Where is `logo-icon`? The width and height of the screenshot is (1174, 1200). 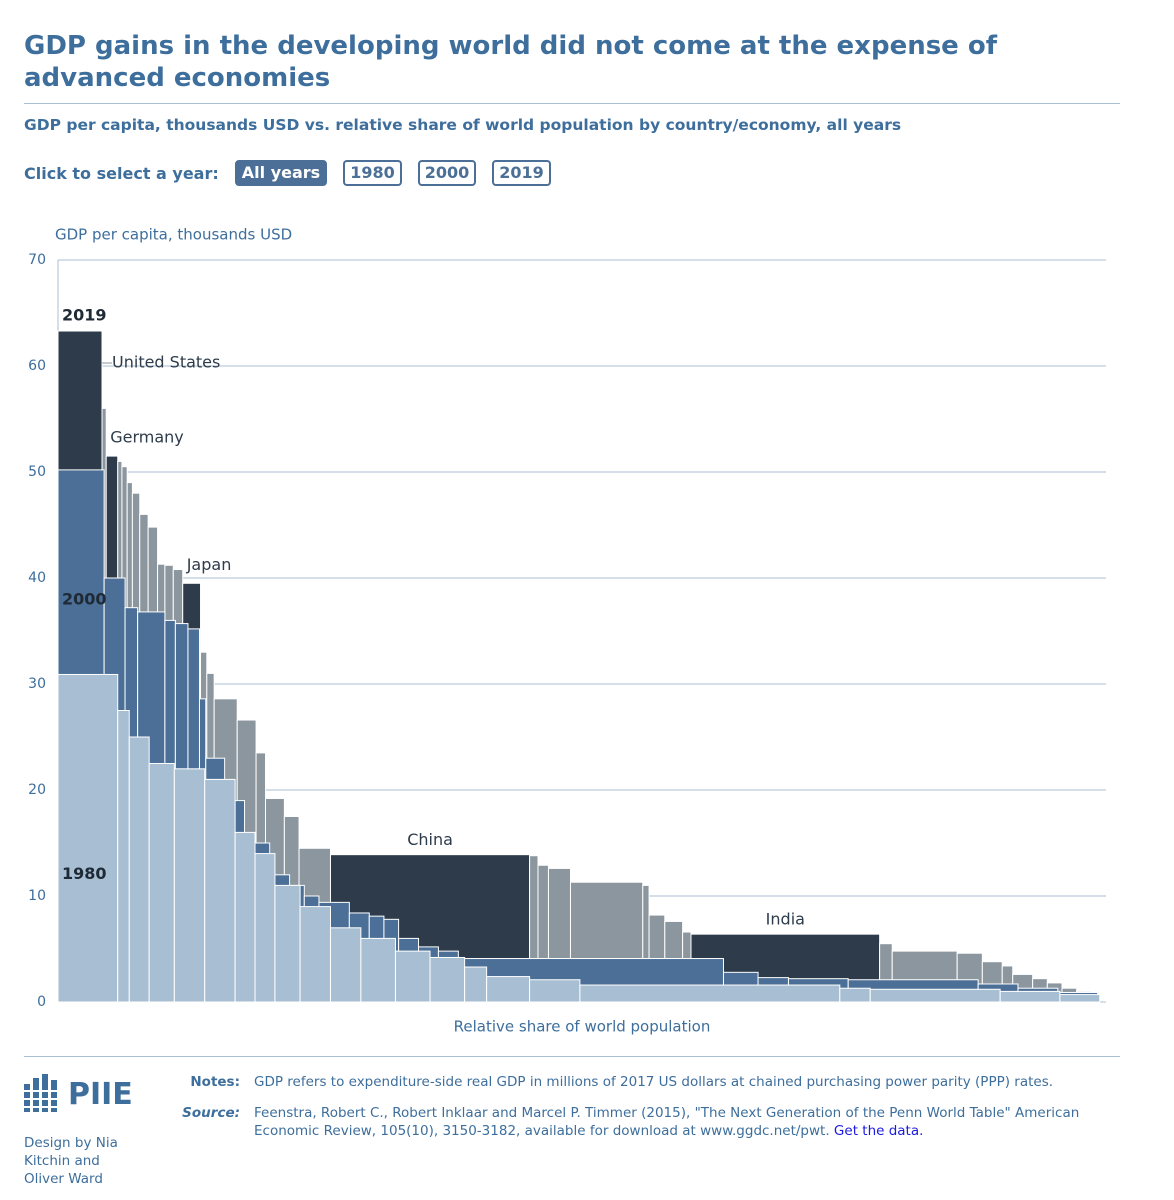
logo-icon is located at coordinates (42, 1093).